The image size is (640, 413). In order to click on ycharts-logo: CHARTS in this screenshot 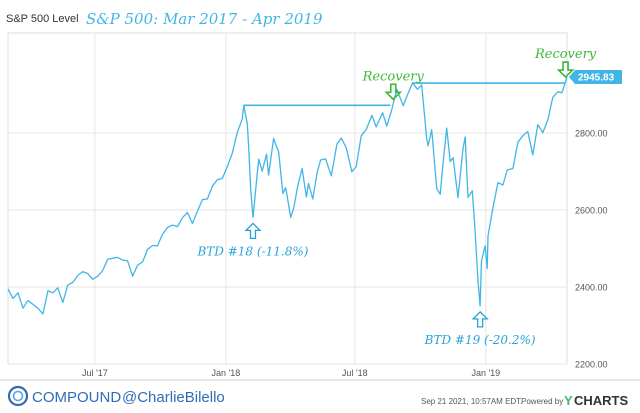, I will do `click(601, 400)`.